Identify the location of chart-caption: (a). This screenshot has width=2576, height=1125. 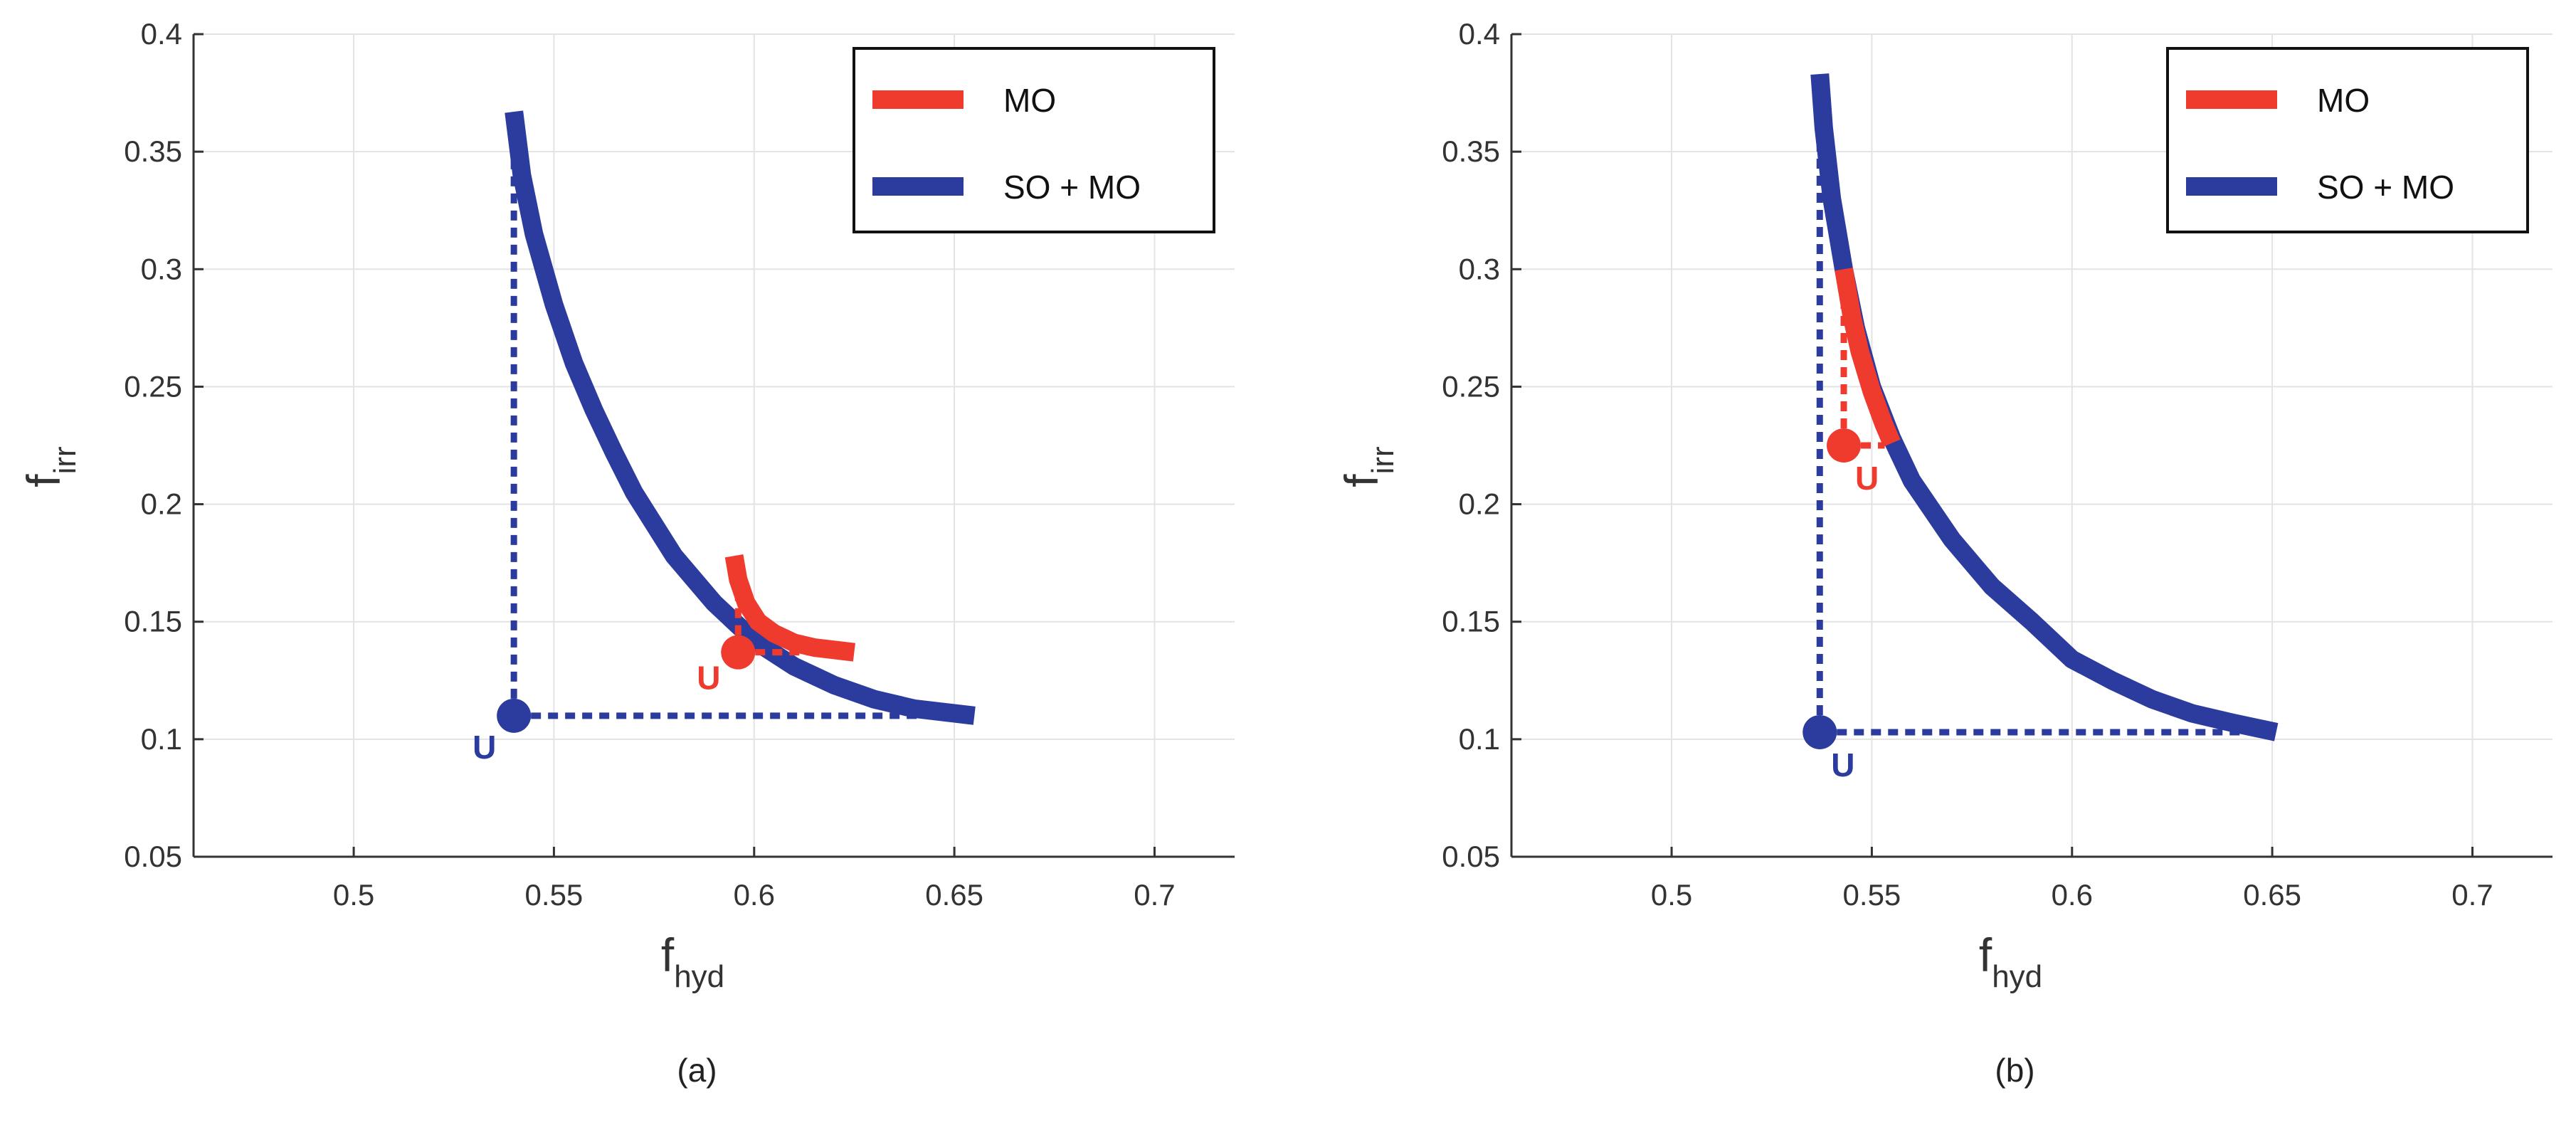
(697, 1070).